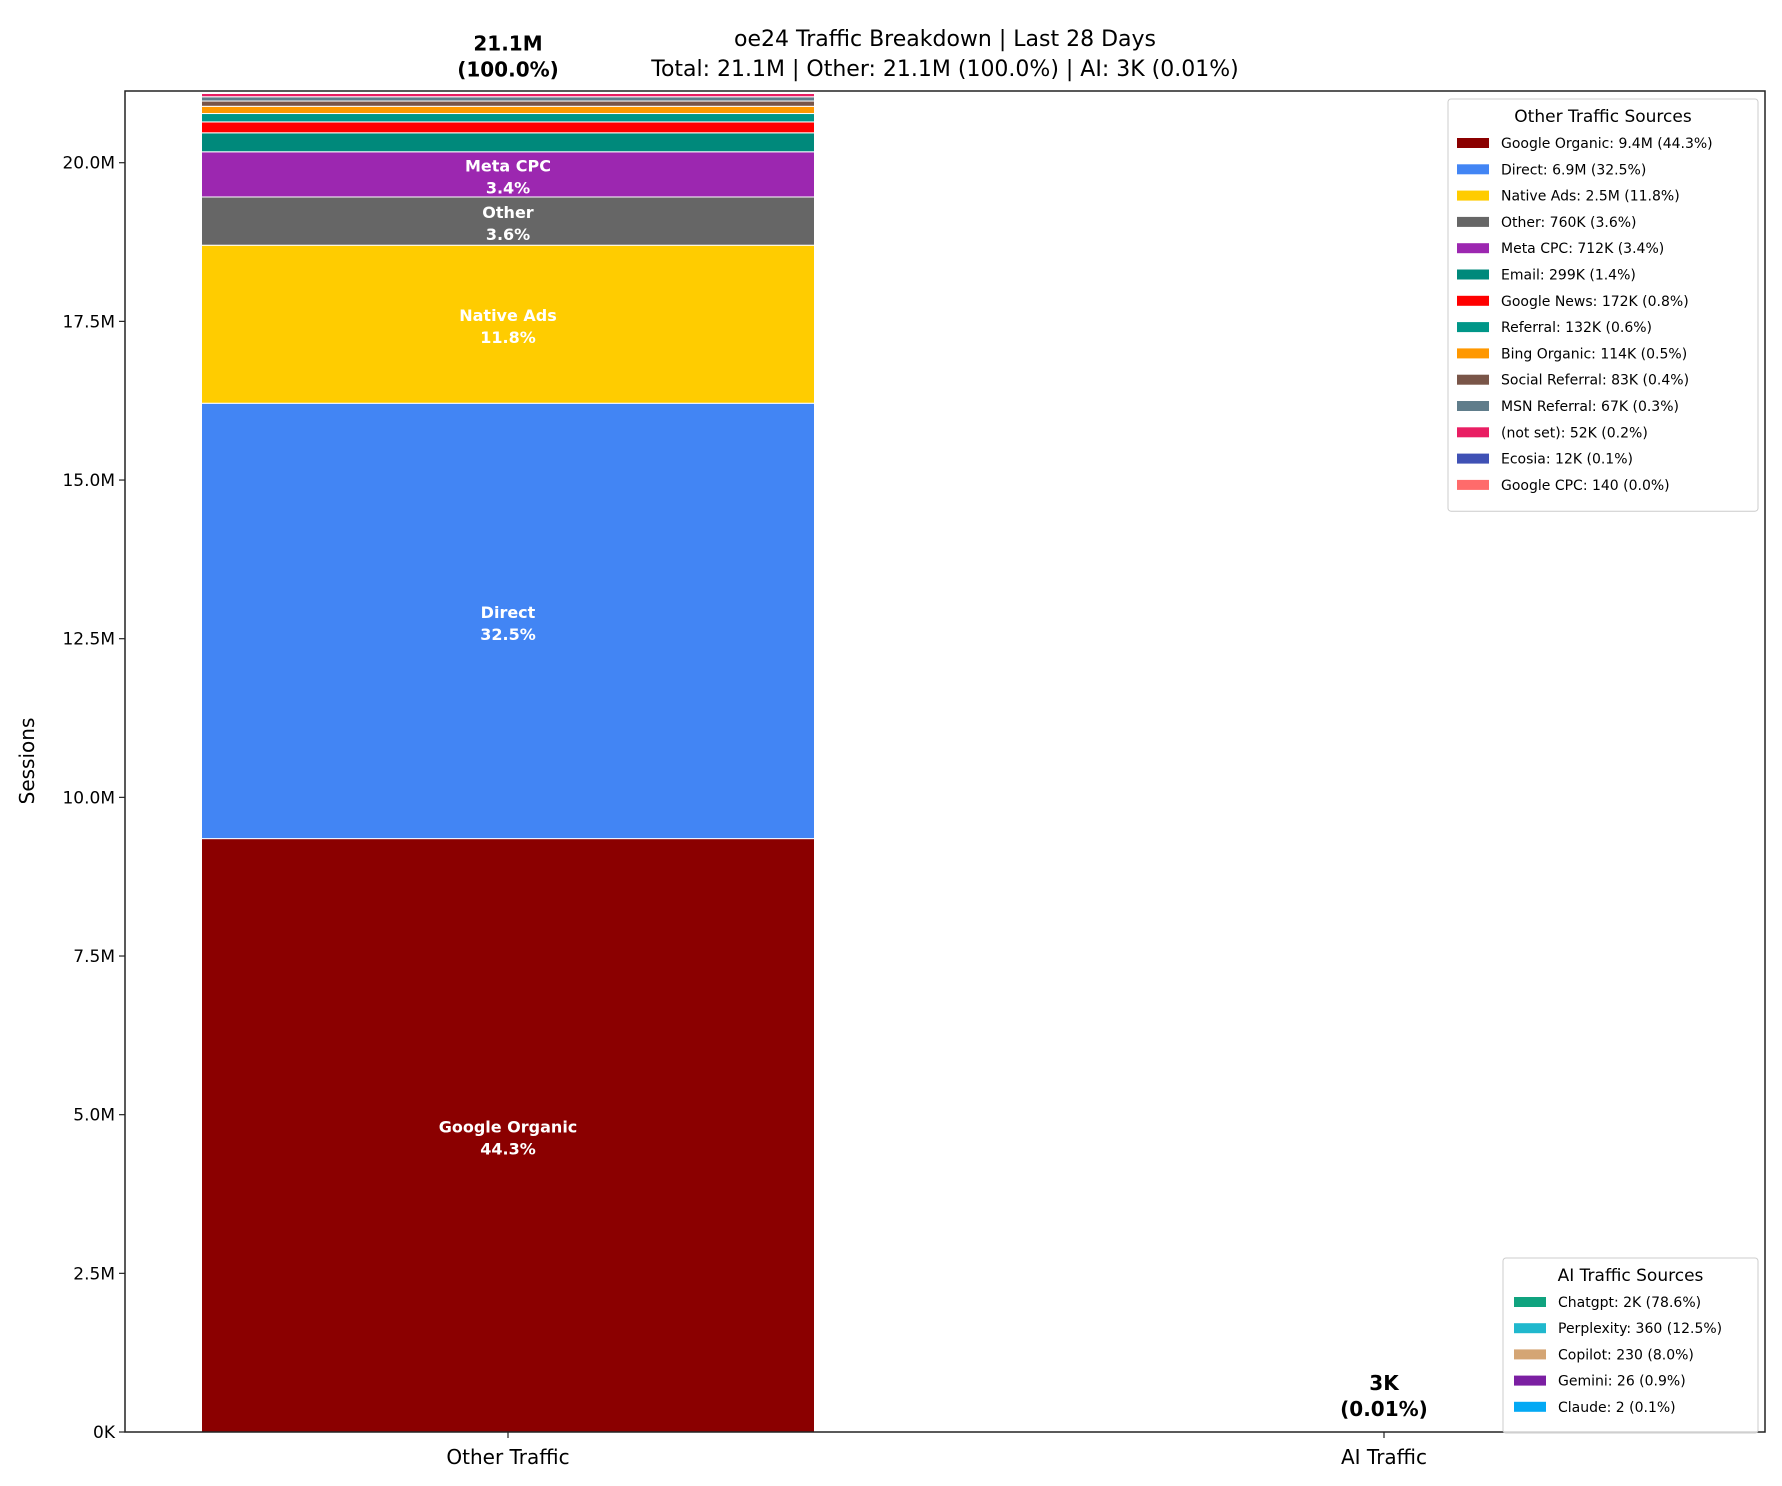 This screenshot has height=1486, width=1782. Describe the element at coordinates (88, 640) in the screenshot. I see `y-tick-label: 12.5M` at that location.